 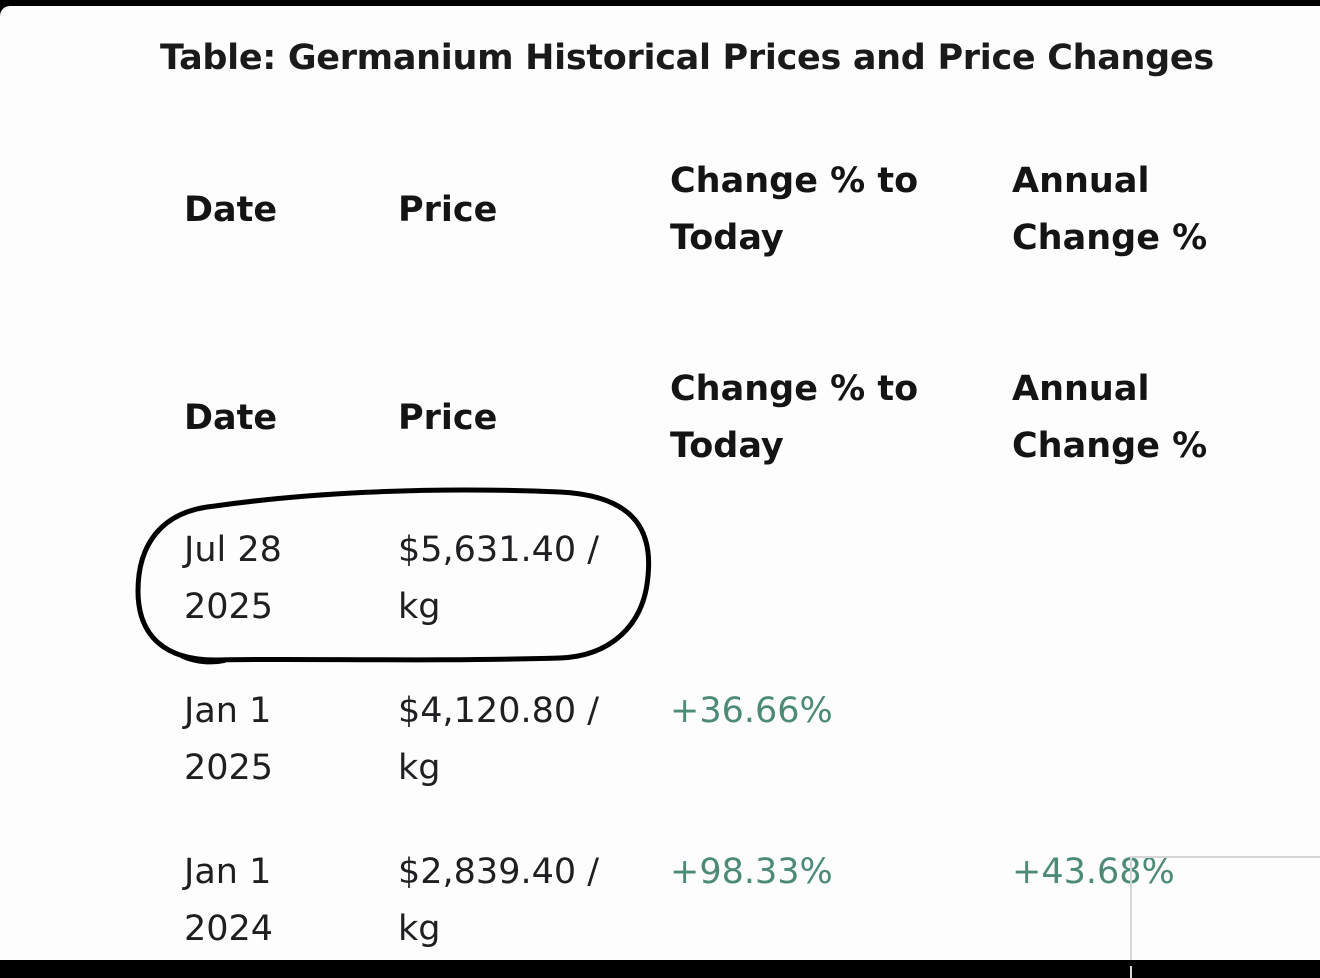 I want to click on row-price-line1: $2,839.40 /, so click(x=499, y=872).